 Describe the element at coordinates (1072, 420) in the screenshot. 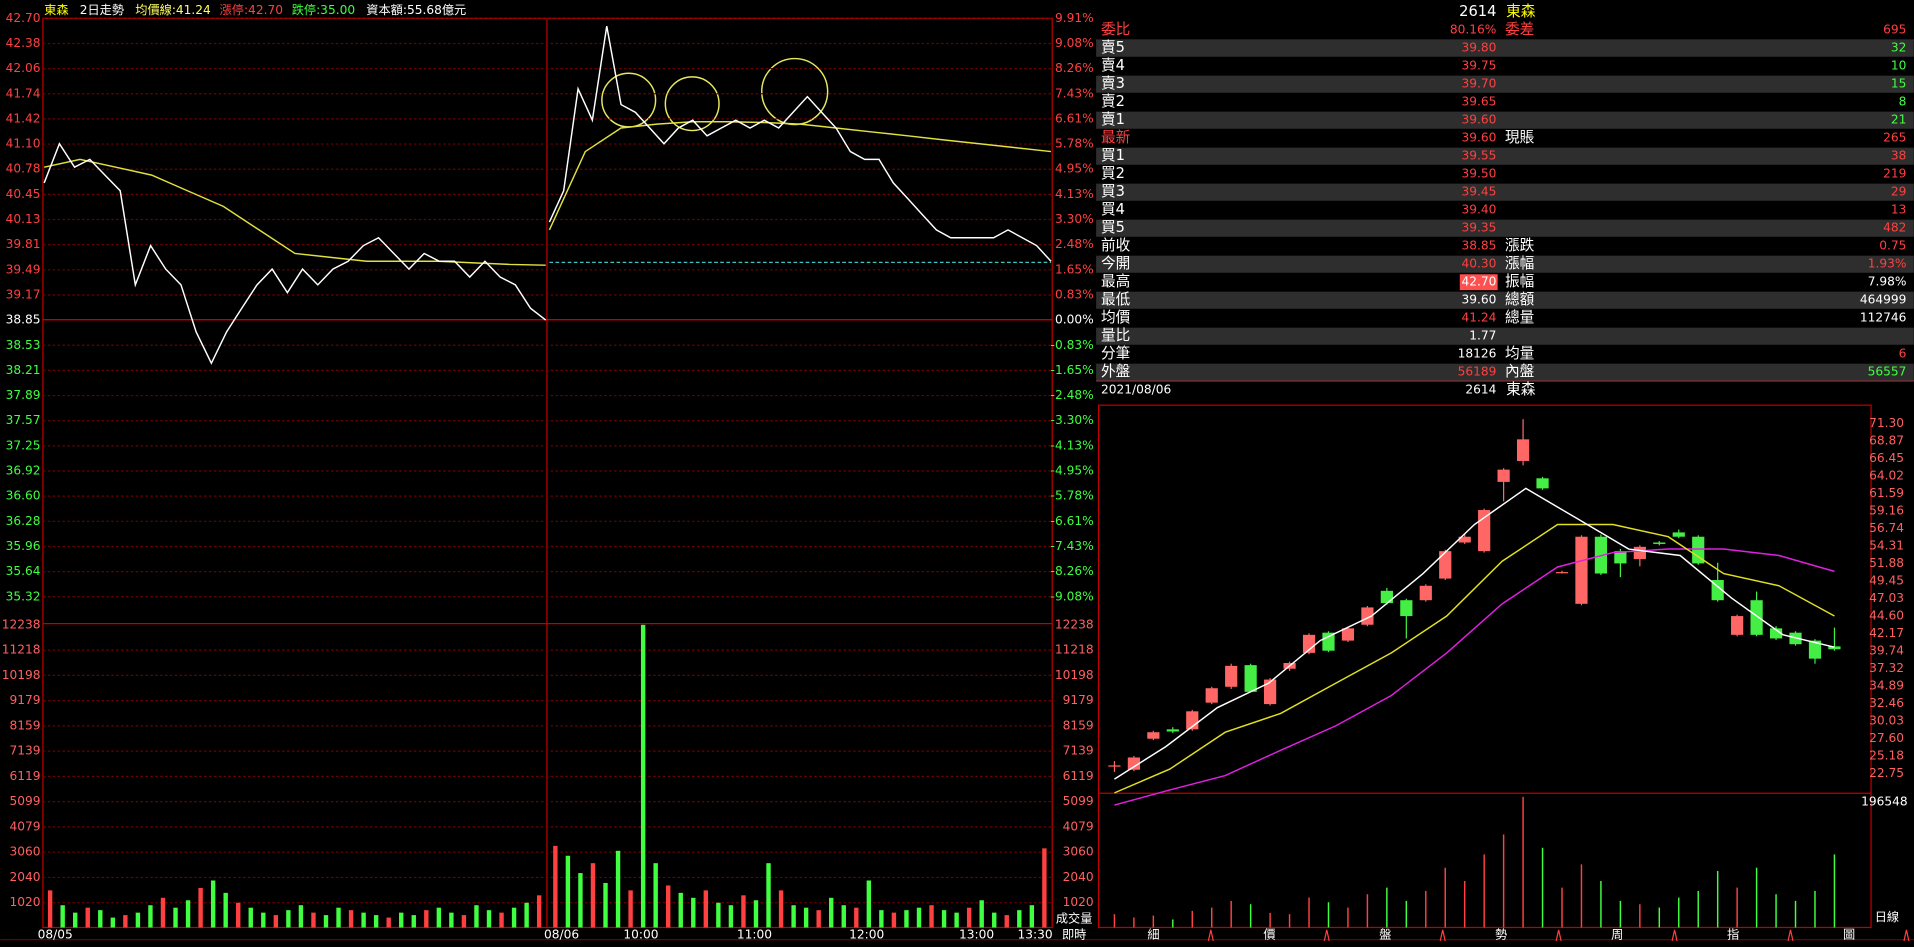

I see `pct-tick-label: -3.30%` at that location.